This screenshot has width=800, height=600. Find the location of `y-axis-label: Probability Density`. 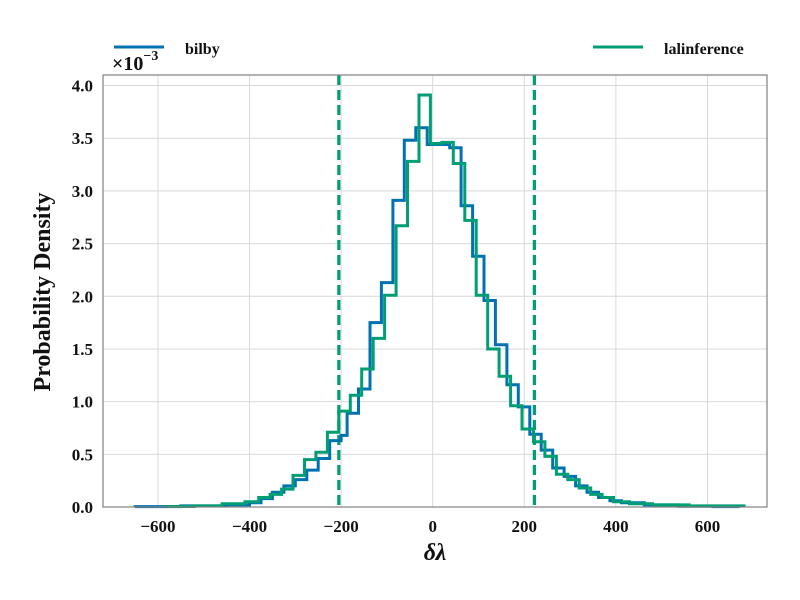

y-axis-label: Probability Density is located at coordinates (43, 292).